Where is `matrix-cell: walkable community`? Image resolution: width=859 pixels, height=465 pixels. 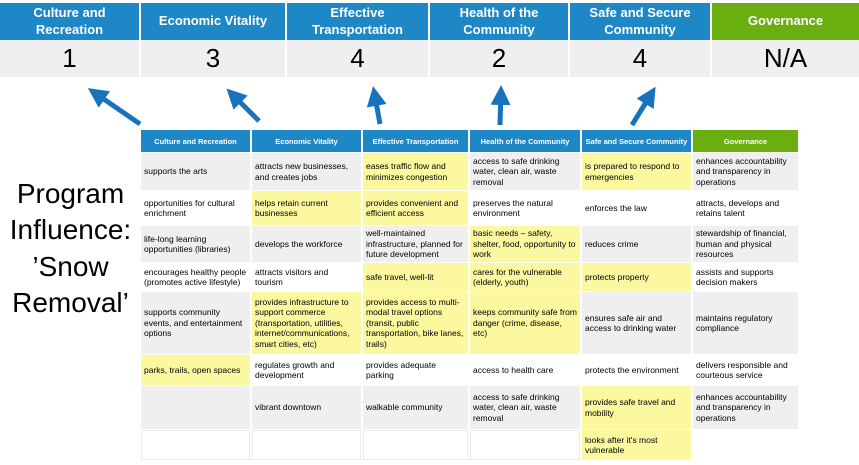
matrix-cell: walkable community is located at coordinates (415, 407).